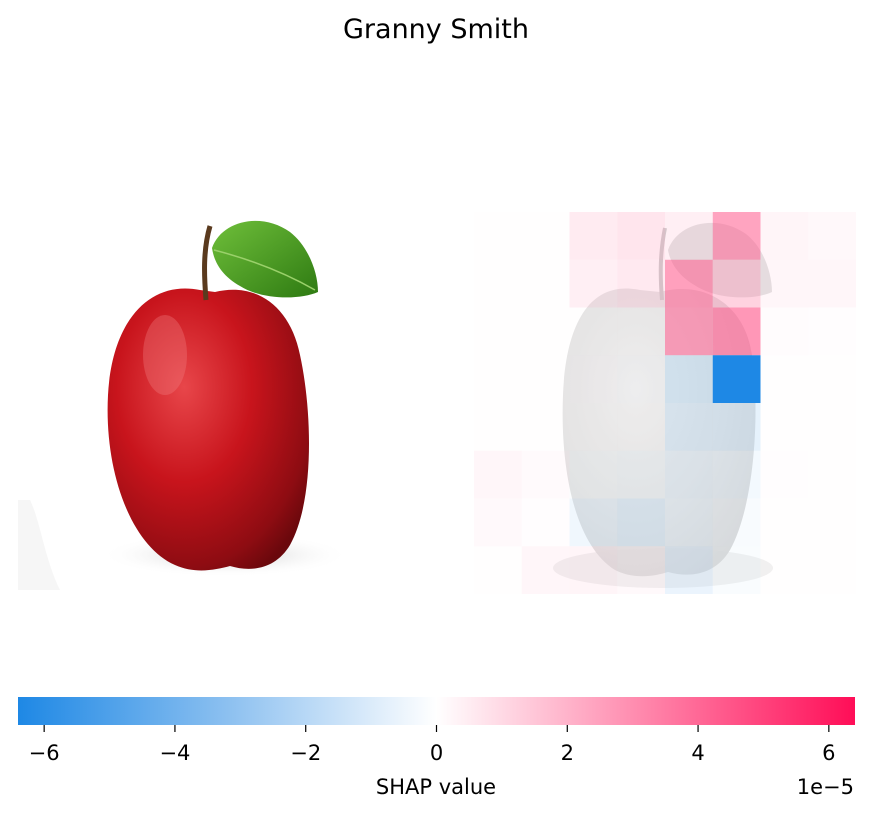 The height and width of the screenshot is (818, 872). What do you see at coordinates (436, 787) in the screenshot?
I see `colorbar-label: SHAP value` at bounding box center [436, 787].